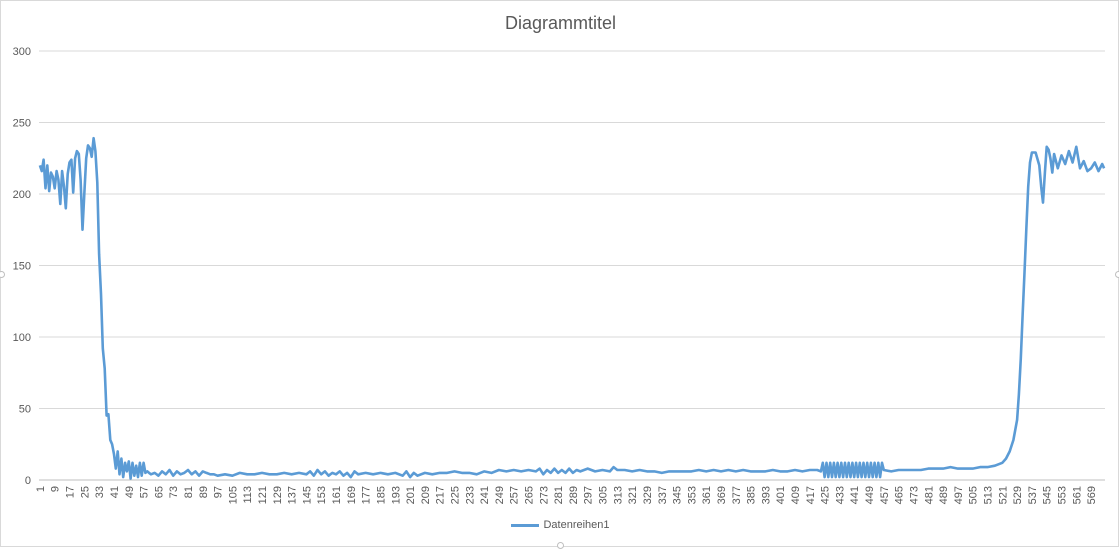 The height and width of the screenshot is (549, 1119). What do you see at coordinates (692, 495) in the screenshot?
I see `x-tick-label: 353` at bounding box center [692, 495].